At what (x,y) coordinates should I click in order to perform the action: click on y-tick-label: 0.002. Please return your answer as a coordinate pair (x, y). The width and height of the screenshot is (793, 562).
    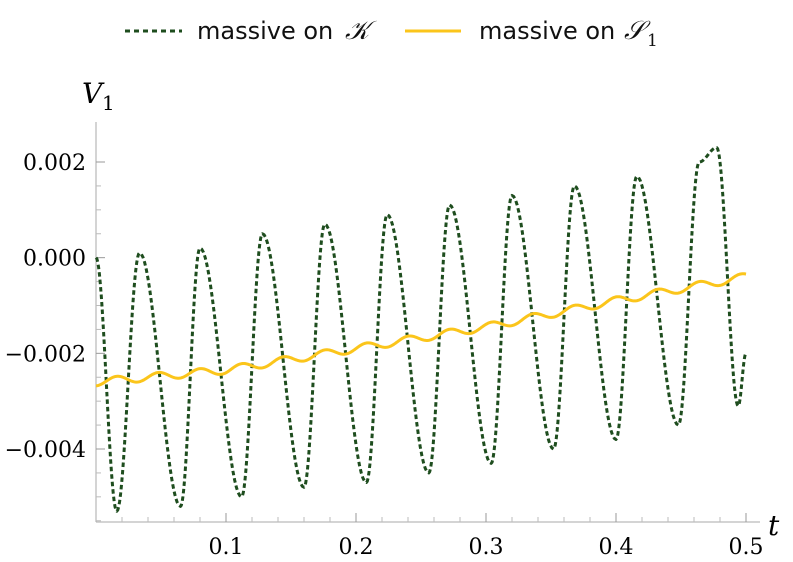
    Looking at the image, I should click on (54, 163).